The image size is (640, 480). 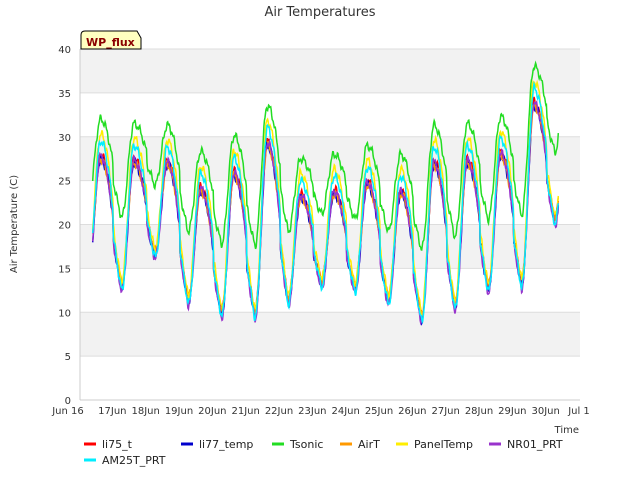 I want to click on legend-label: li75_t, so click(x=117, y=444).